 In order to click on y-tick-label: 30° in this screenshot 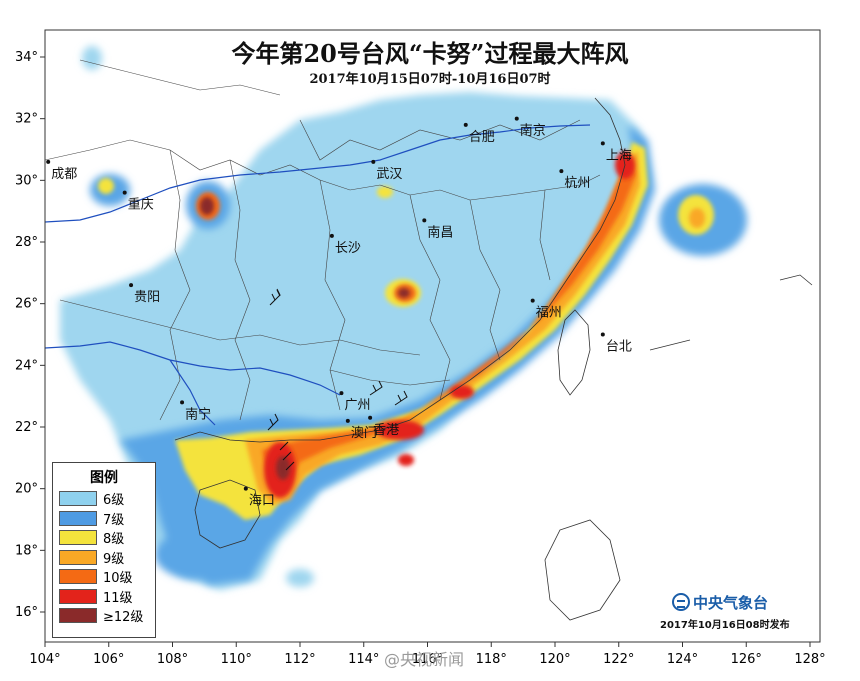, I will do `click(26, 180)`.